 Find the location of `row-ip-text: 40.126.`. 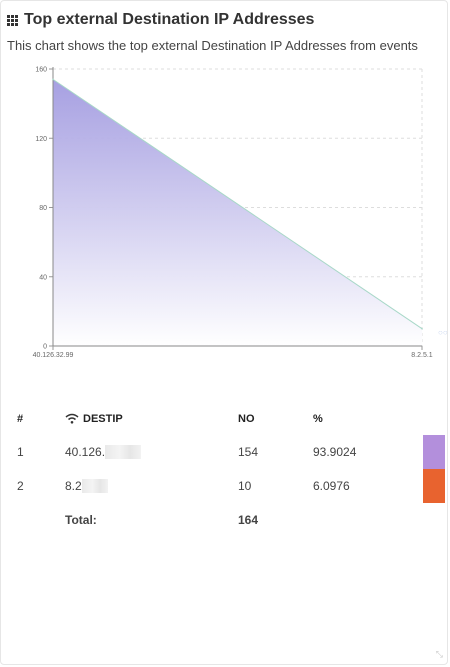

row-ip-text: 40.126. is located at coordinates (85, 452).